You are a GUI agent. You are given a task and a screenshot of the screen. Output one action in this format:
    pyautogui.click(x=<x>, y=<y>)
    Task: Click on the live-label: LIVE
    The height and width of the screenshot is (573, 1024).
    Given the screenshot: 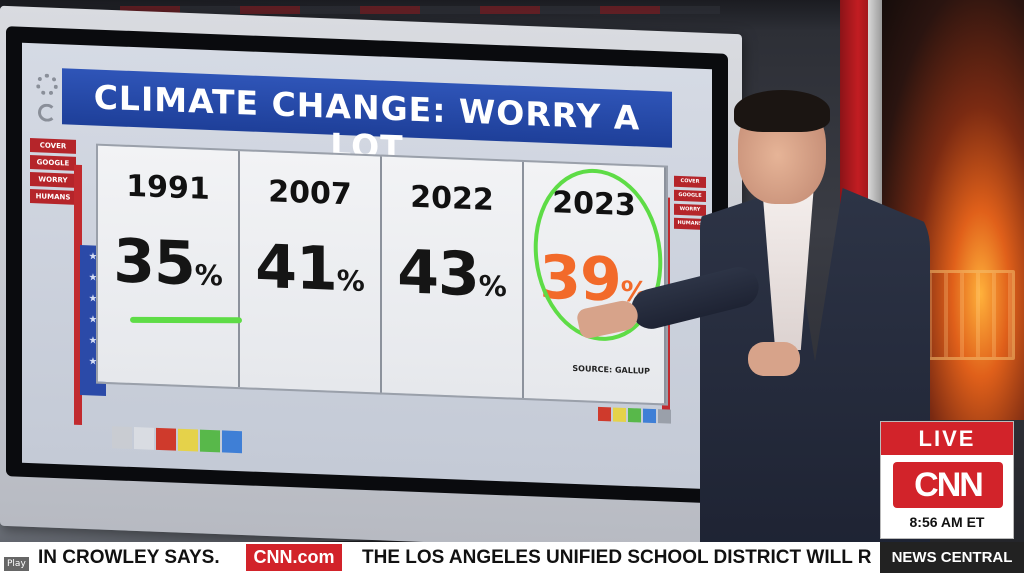 What is the action you would take?
    pyautogui.click(x=947, y=438)
    